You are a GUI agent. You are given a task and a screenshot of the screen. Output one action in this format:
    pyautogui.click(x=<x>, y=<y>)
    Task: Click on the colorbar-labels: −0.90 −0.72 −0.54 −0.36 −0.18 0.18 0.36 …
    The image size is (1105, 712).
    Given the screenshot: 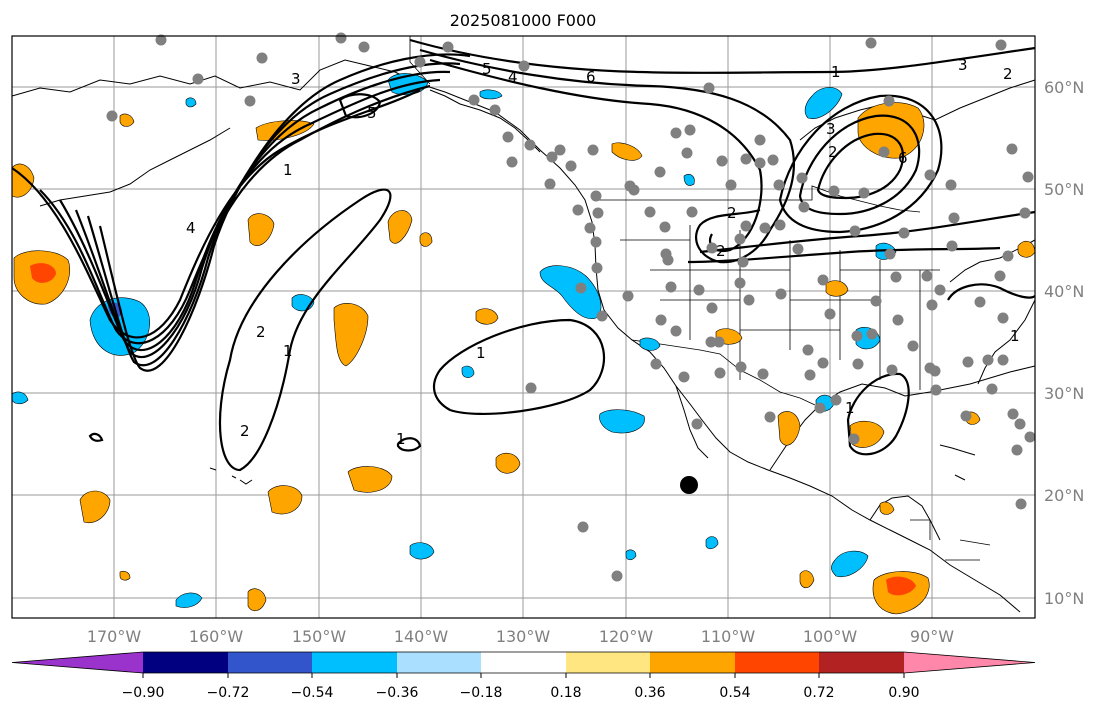 What is the action you would take?
    pyautogui.click(x=521, y=693)
    